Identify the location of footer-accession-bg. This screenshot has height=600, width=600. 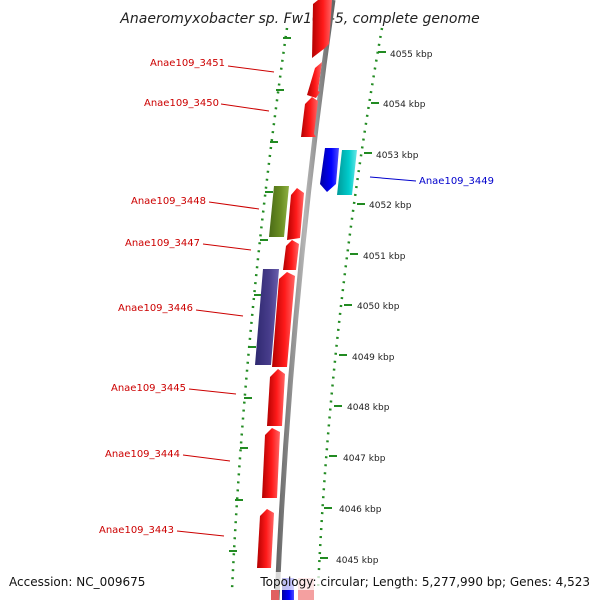
(77, 581).